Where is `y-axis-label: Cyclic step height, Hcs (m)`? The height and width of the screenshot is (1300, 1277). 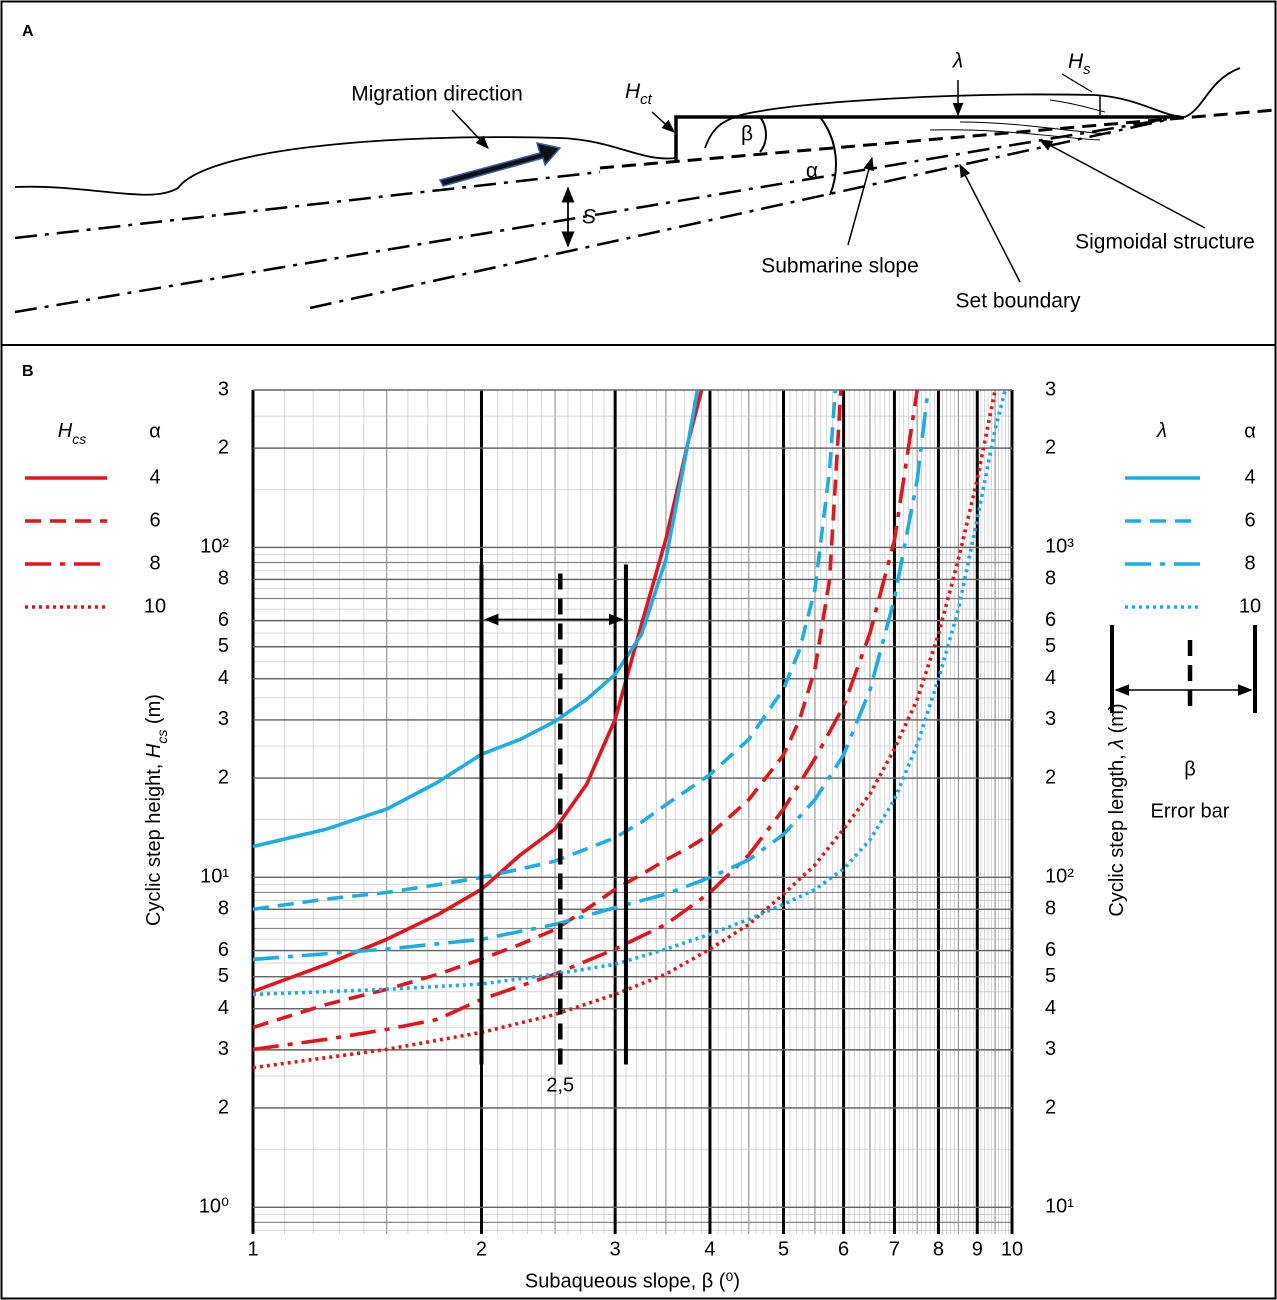
y-axis-label: Cyclic step height, Hcs (m) is located at coordinates (156, 810).